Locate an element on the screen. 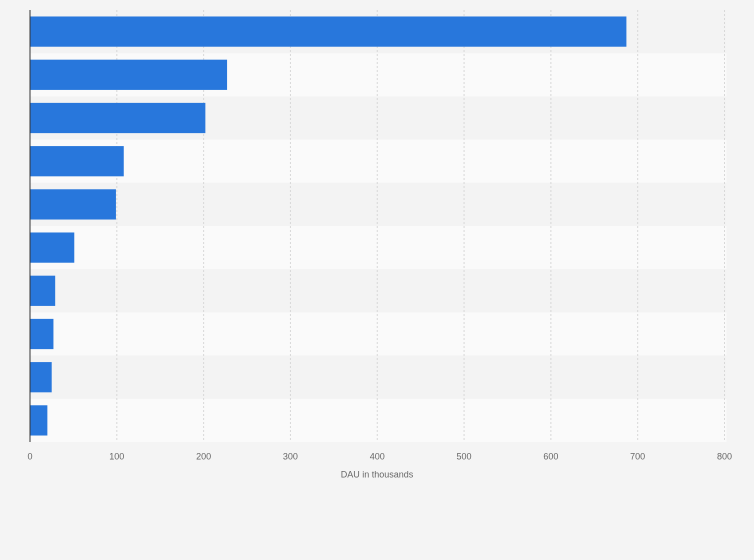  x-tick-label: 0 is located at coordinates (29, 456).